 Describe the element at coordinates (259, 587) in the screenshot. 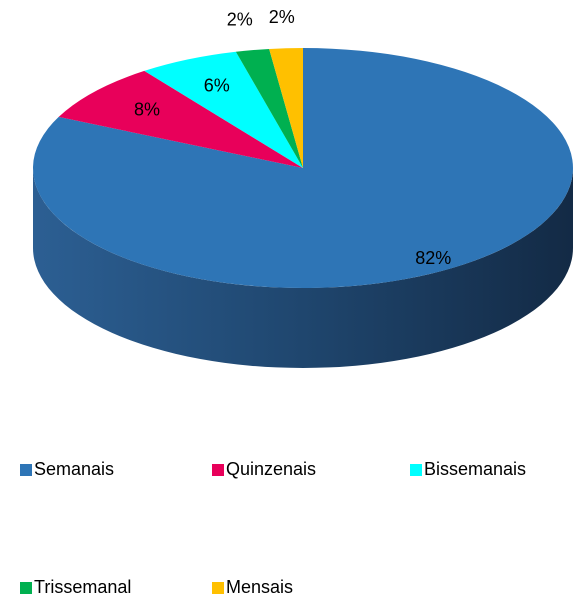

I see `legend-label: Mensais` at that location.